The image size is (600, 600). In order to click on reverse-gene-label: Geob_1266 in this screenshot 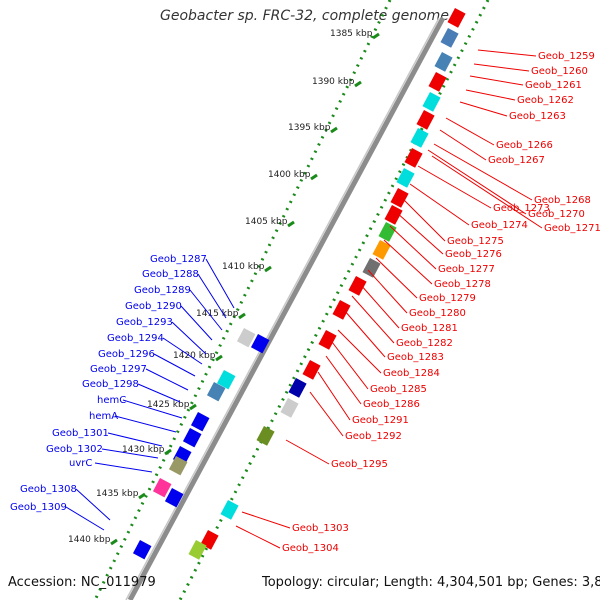, I will do `click(524, 145)`.